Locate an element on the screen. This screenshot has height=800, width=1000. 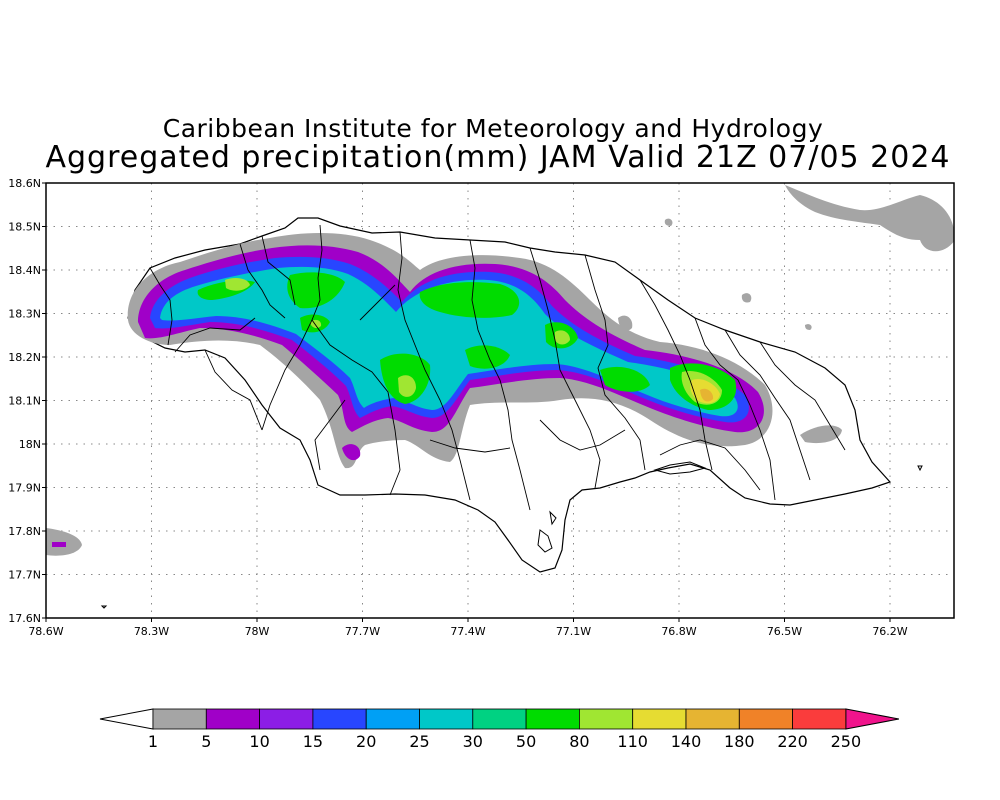
colorbar-swatch-below is located at coordinates (126, 719).